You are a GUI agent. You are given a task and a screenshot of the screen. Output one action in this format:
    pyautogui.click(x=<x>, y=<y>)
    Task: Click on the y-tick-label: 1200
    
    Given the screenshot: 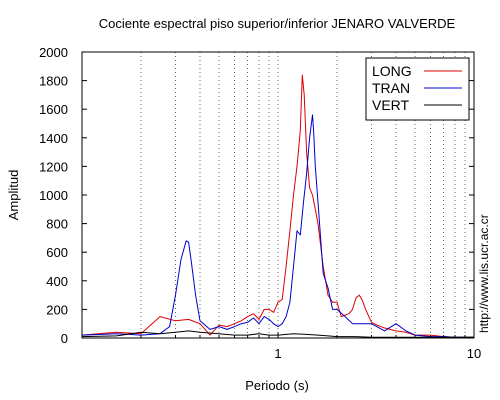 What is the action you would take?
    pyautogui.click(x=53, y=166)
    